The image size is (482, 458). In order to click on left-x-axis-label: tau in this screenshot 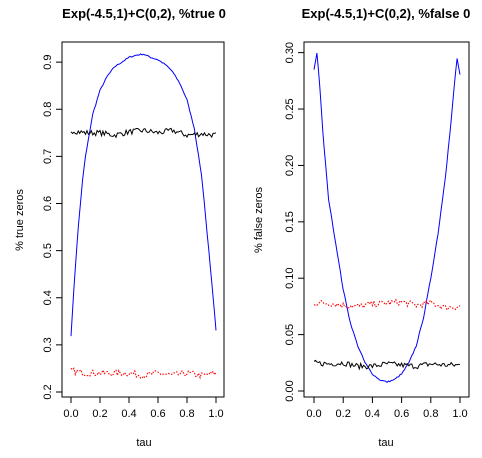, I will do `click(143, 443)`.